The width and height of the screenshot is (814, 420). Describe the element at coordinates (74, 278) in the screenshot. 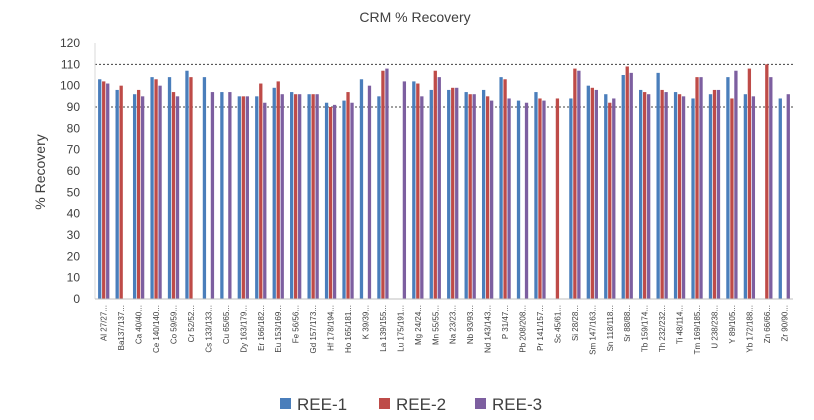

I see `y-tick-label: 10` at that location.